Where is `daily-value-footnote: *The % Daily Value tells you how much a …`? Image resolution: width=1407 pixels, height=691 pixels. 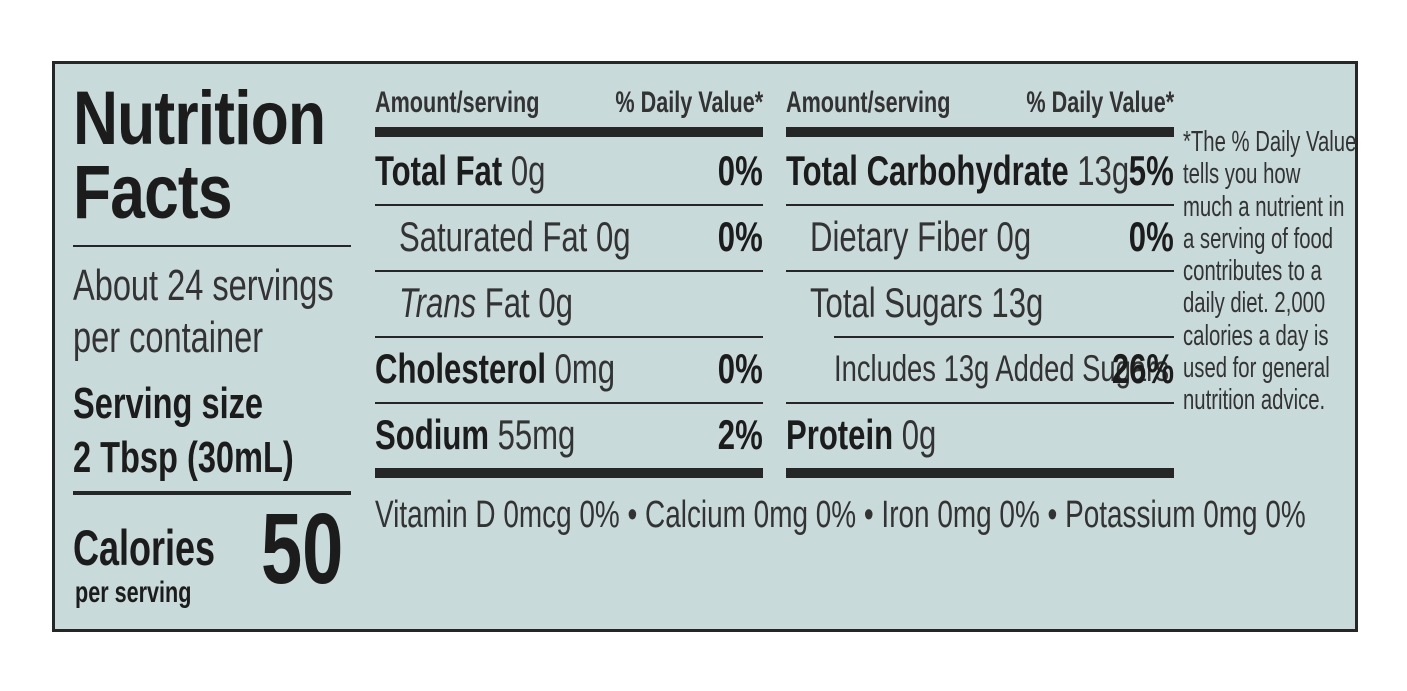
daily-value-footnote: *The % Daily Value tells you how much a … is located at coordinates (1278, 271).